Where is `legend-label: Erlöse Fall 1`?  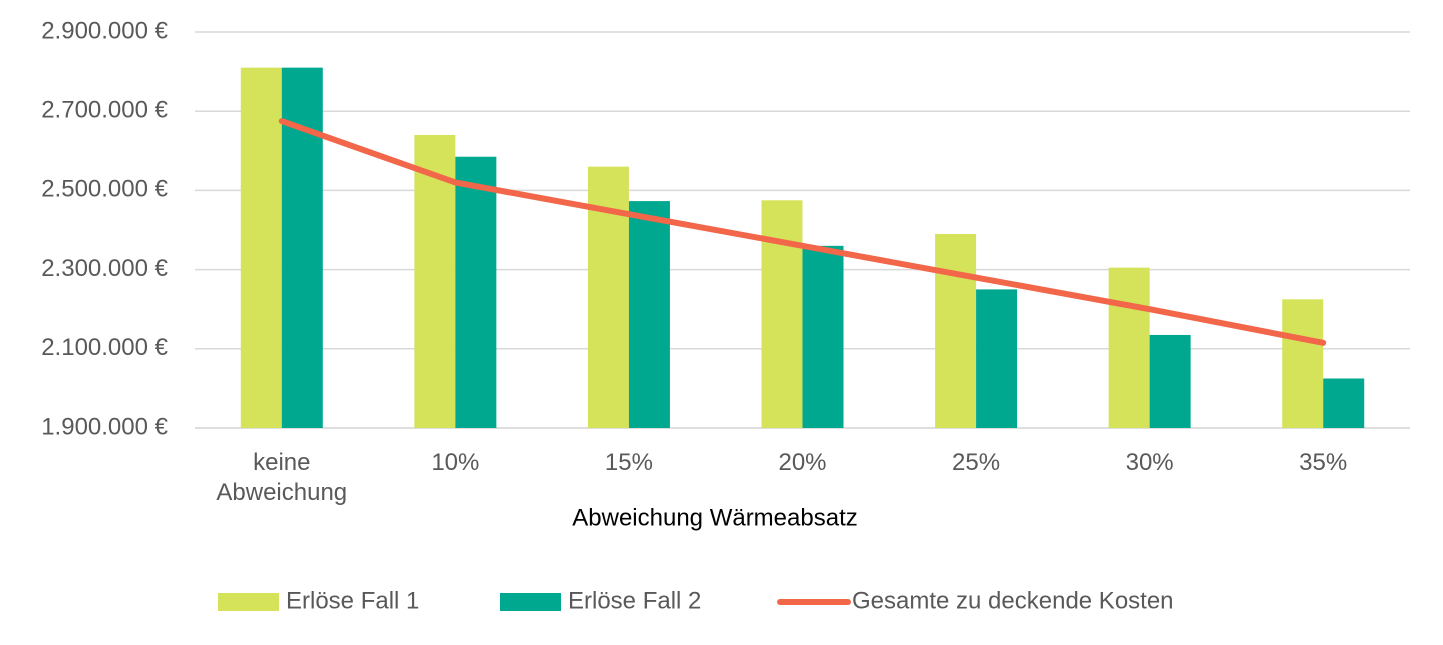 legend-label: Erlöse Fall 1 is located at coordinates (352, 600).